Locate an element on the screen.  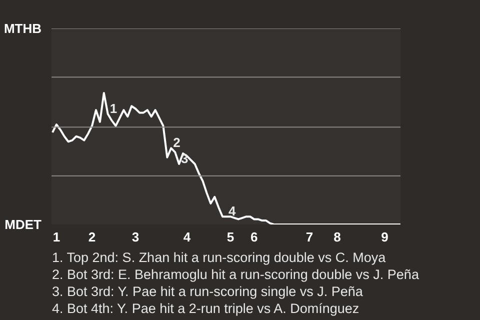
x-tick-label: 3 is located at coordinates (136, 237).